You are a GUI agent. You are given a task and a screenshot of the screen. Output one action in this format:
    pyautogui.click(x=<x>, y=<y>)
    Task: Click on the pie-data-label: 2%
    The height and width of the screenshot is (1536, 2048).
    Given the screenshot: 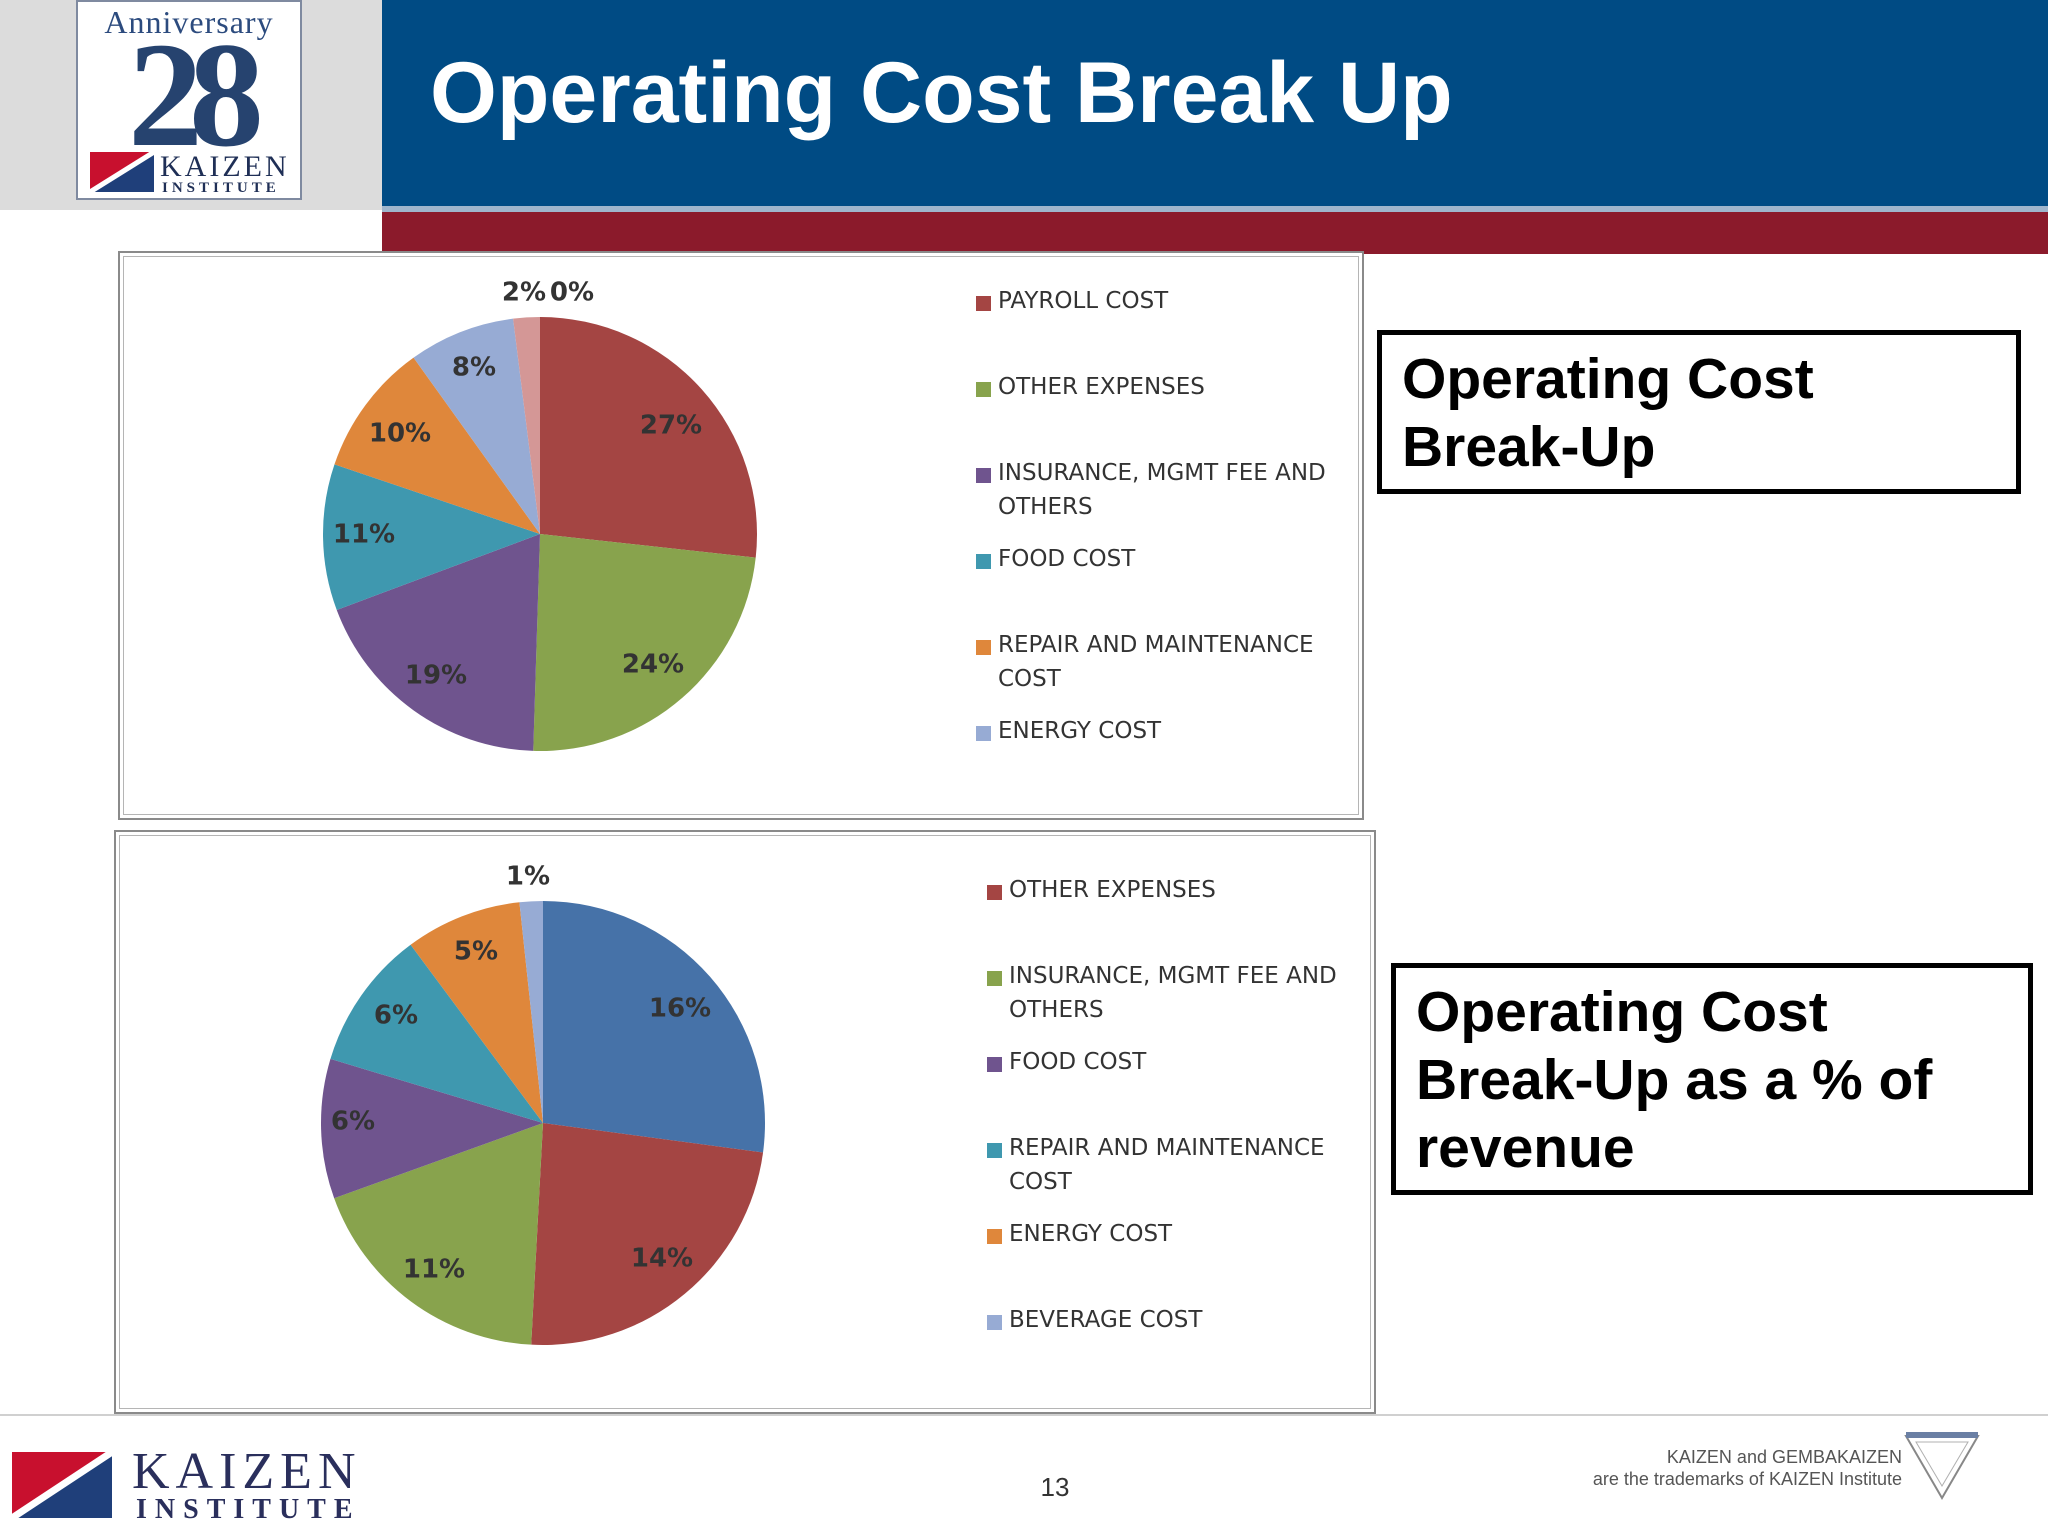 What is the action you would take?
    pyautogui.click(x=524, y=293)
    